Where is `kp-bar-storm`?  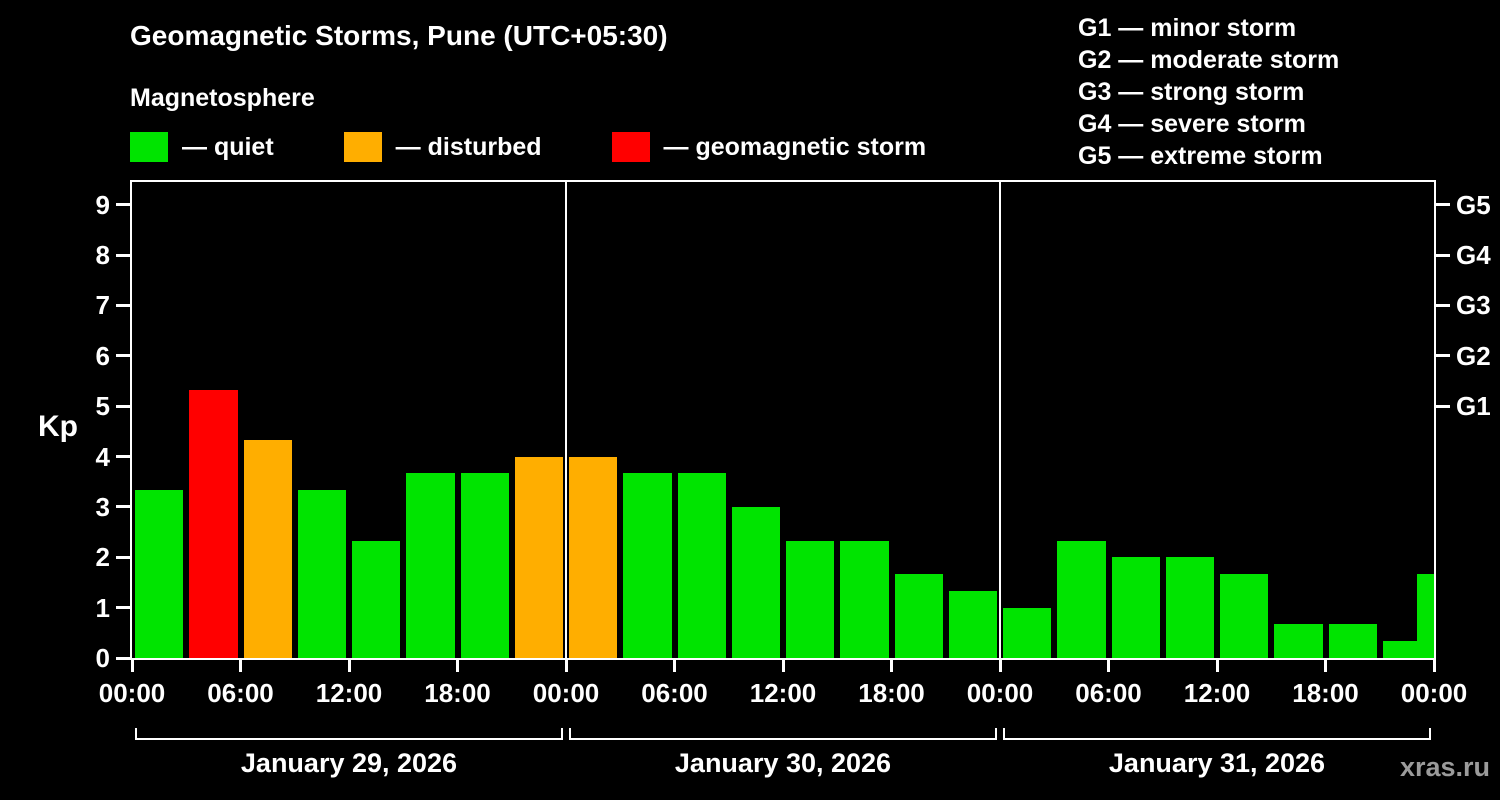
kp-bar-storm is located at coordinates (213, 523).